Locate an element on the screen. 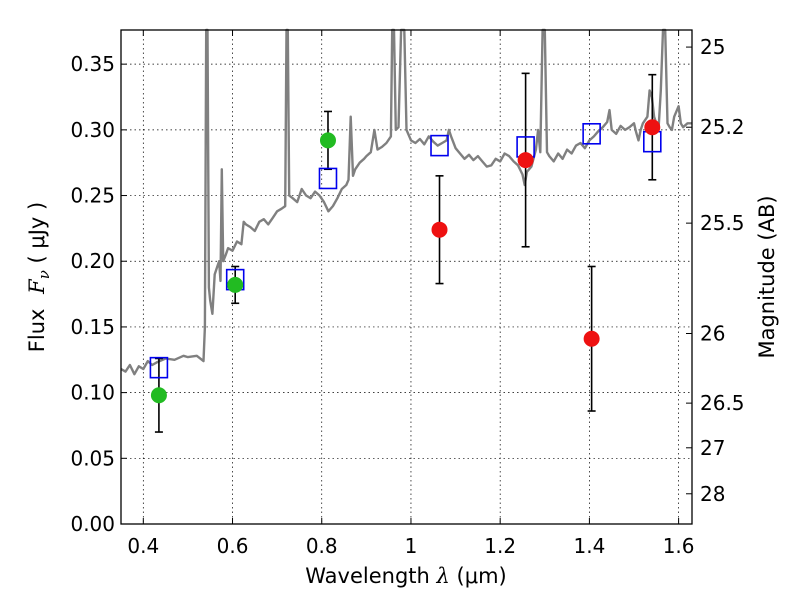  y-axis-label-prefix: Flux is located at coordinates (37, 331).